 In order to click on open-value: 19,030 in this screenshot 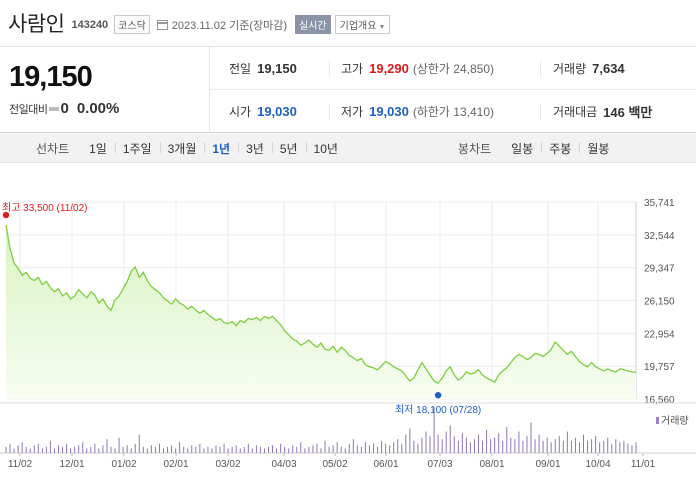, I will do `click(277, 111)`.